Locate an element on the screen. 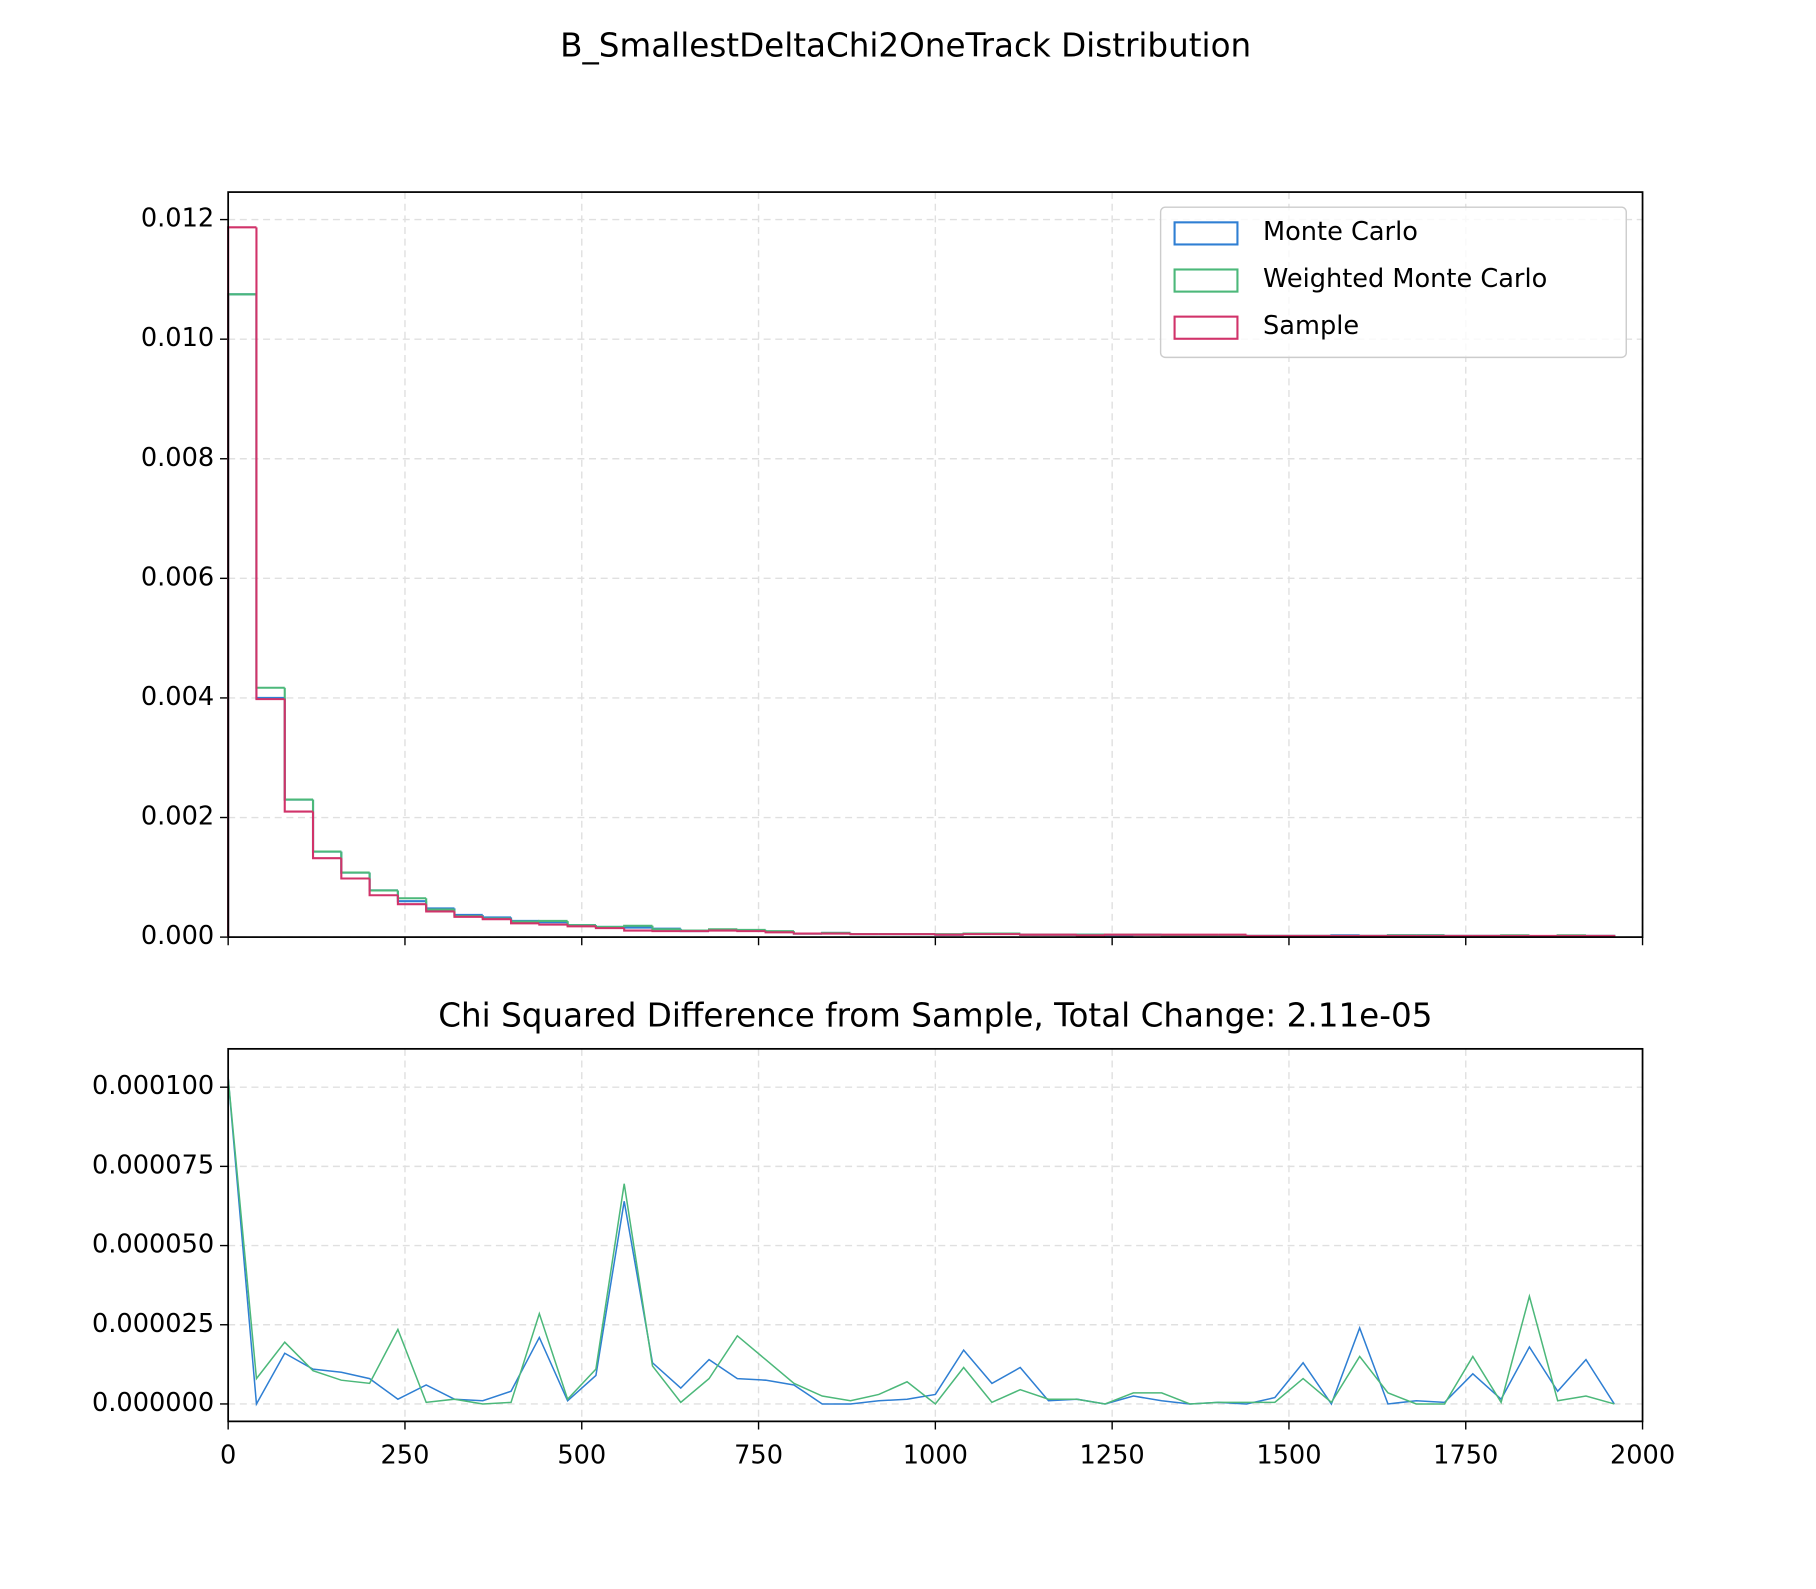 This screenshot has width=1816, height=1589. legend-label: Weighted Monte Carlo is located at coordinates (1405, 279).